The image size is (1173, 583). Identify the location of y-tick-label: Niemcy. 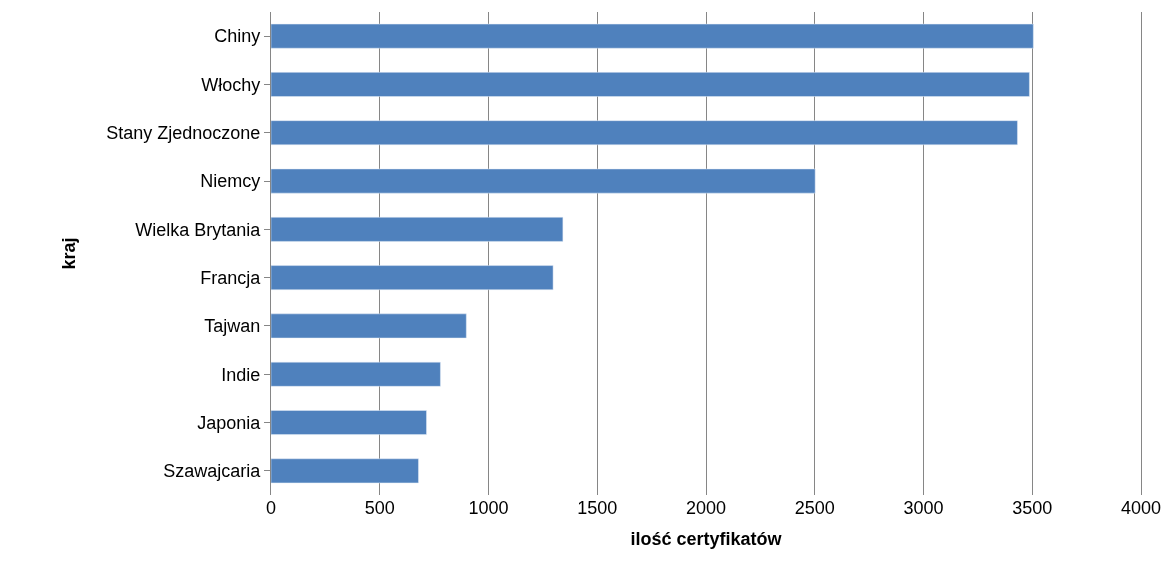
(230, 181).